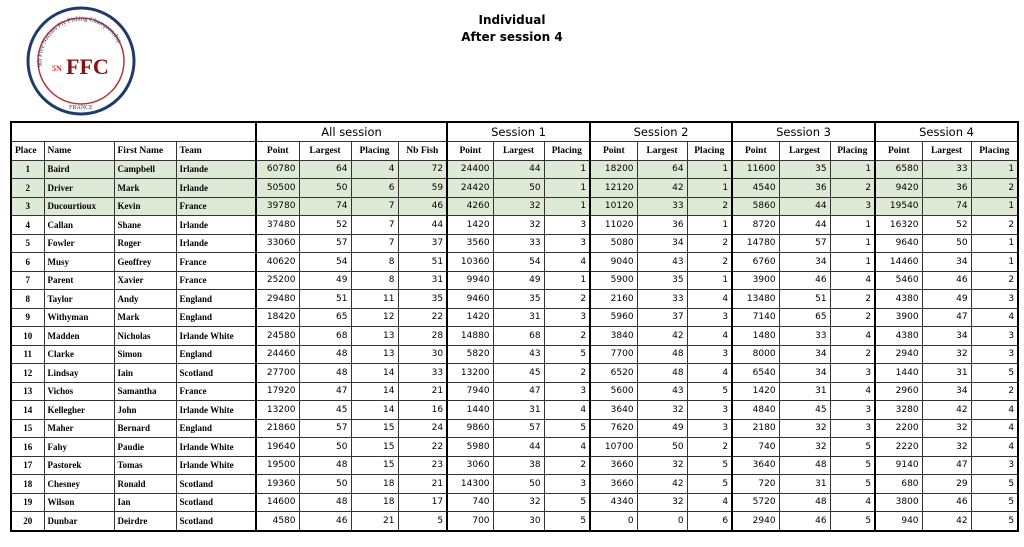  Describe the element at coordinates (79, 465) in the screenshot. I see `cell: Pastorek` at that location.